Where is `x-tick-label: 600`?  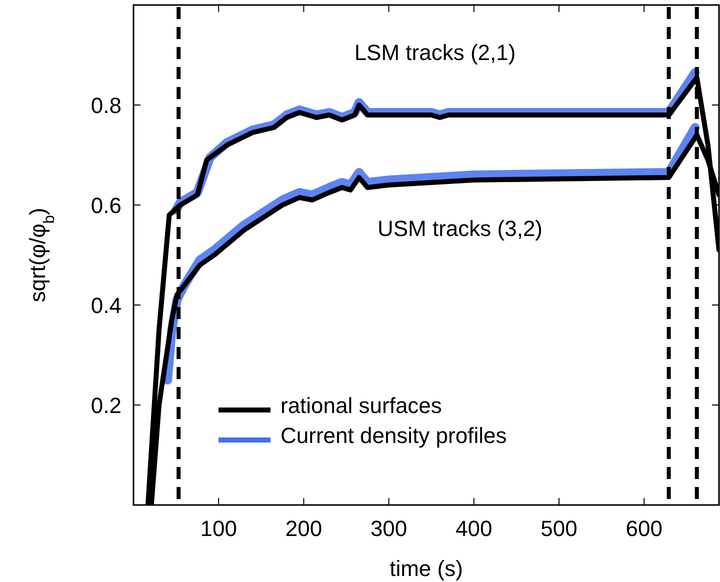 x-tick-label: 600 is located at coordinates (644, 528).